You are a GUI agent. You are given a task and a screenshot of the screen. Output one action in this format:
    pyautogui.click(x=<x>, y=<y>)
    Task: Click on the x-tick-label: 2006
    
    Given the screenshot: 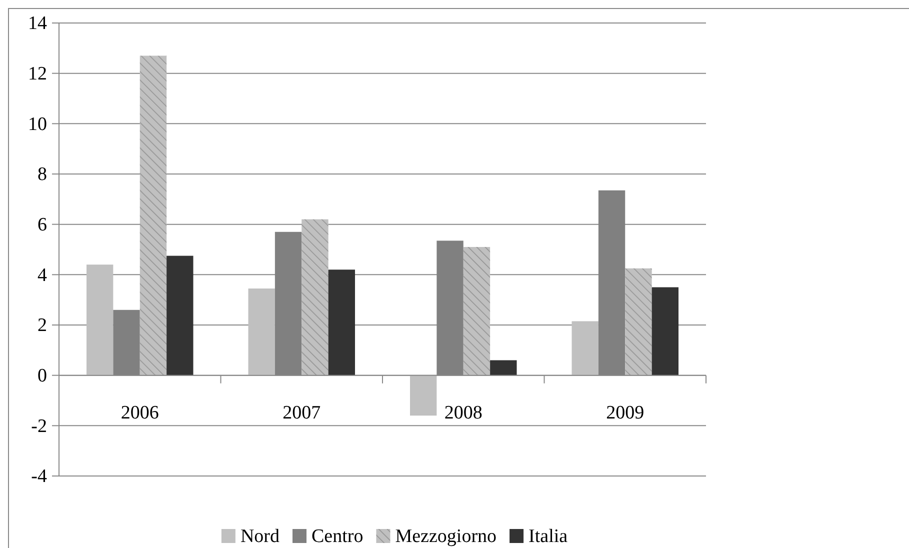 What is the action you would take?
    pyautogui.click(x=139, y=413)
    